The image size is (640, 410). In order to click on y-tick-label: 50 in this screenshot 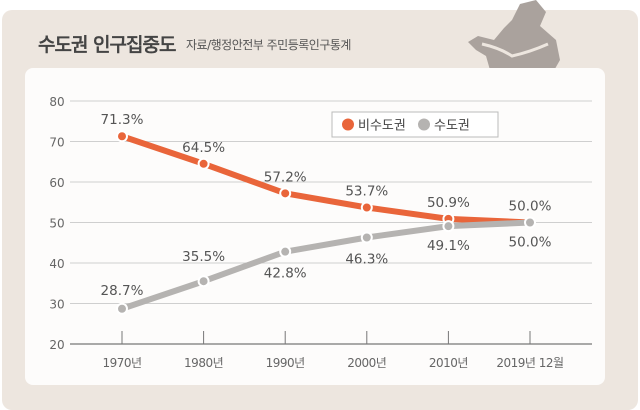, I will do `click(56, 224)`.